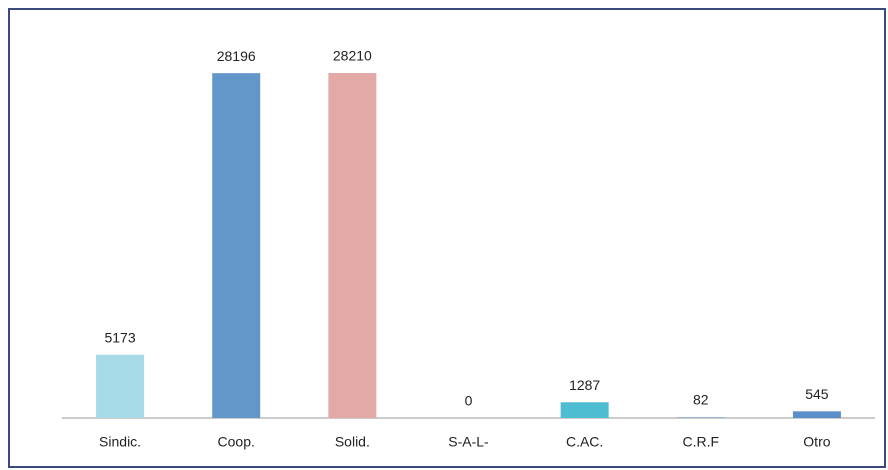  I want to click on data-label: 545, so click(817, 394).